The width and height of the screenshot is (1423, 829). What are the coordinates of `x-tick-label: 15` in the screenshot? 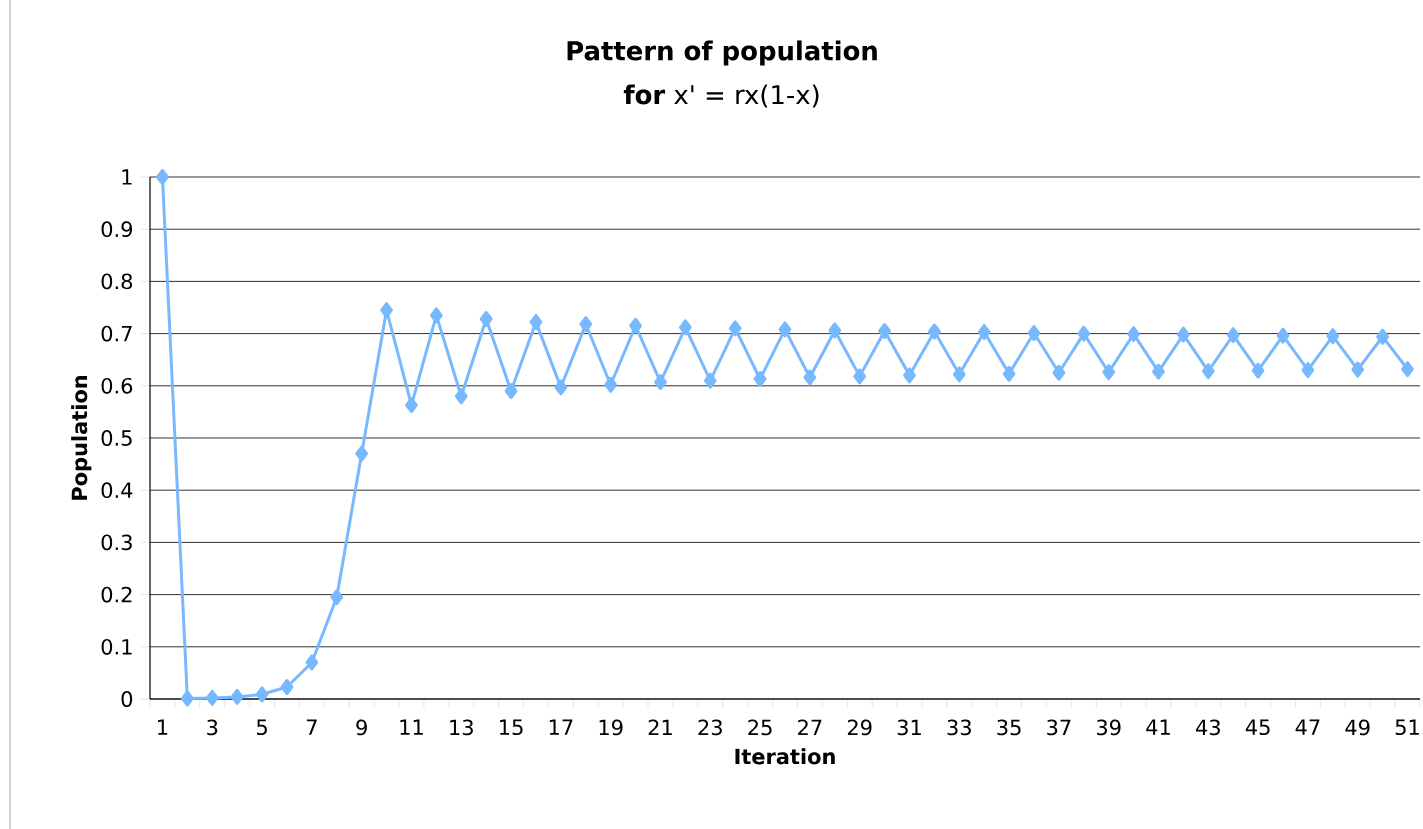 It's located at (511, 727).